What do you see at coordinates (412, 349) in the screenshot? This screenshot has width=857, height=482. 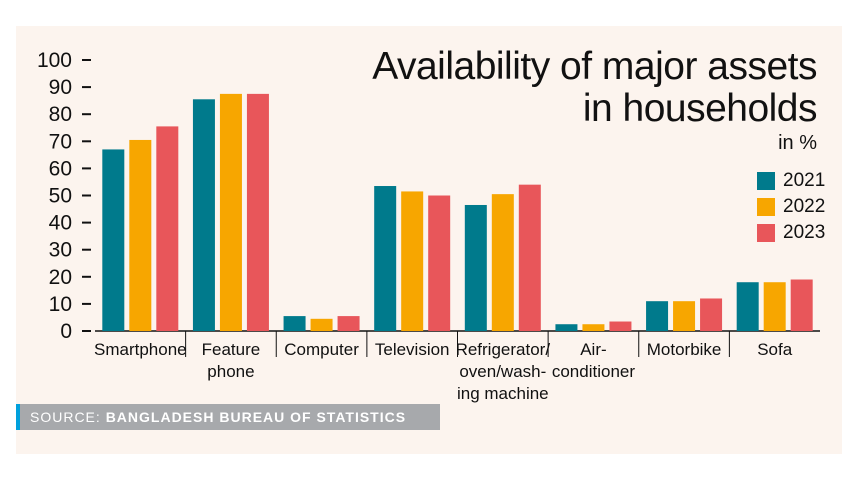 I see `x-category-label: Television` at bounding box center [412, 349].